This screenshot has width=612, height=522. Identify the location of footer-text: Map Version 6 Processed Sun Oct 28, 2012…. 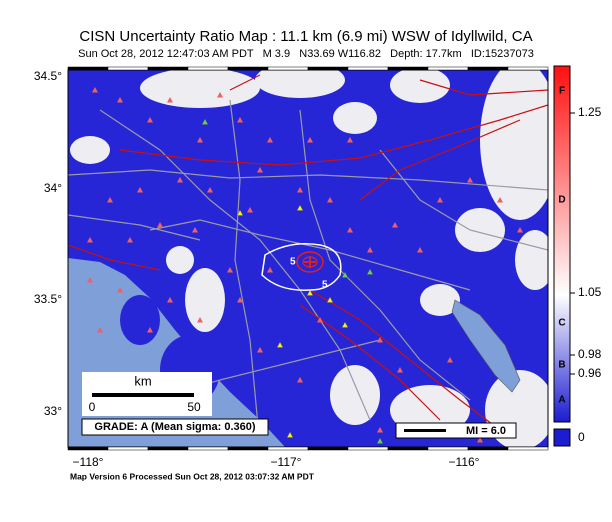
(192, 476).